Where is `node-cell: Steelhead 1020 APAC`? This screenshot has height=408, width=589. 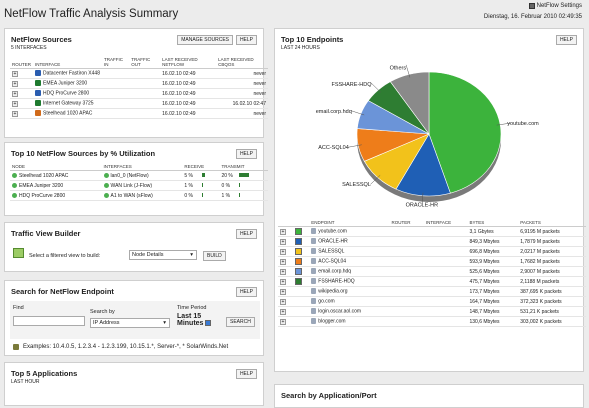
node-cell: Steelhead 1020 APAC is located at coordinates (56, 175).